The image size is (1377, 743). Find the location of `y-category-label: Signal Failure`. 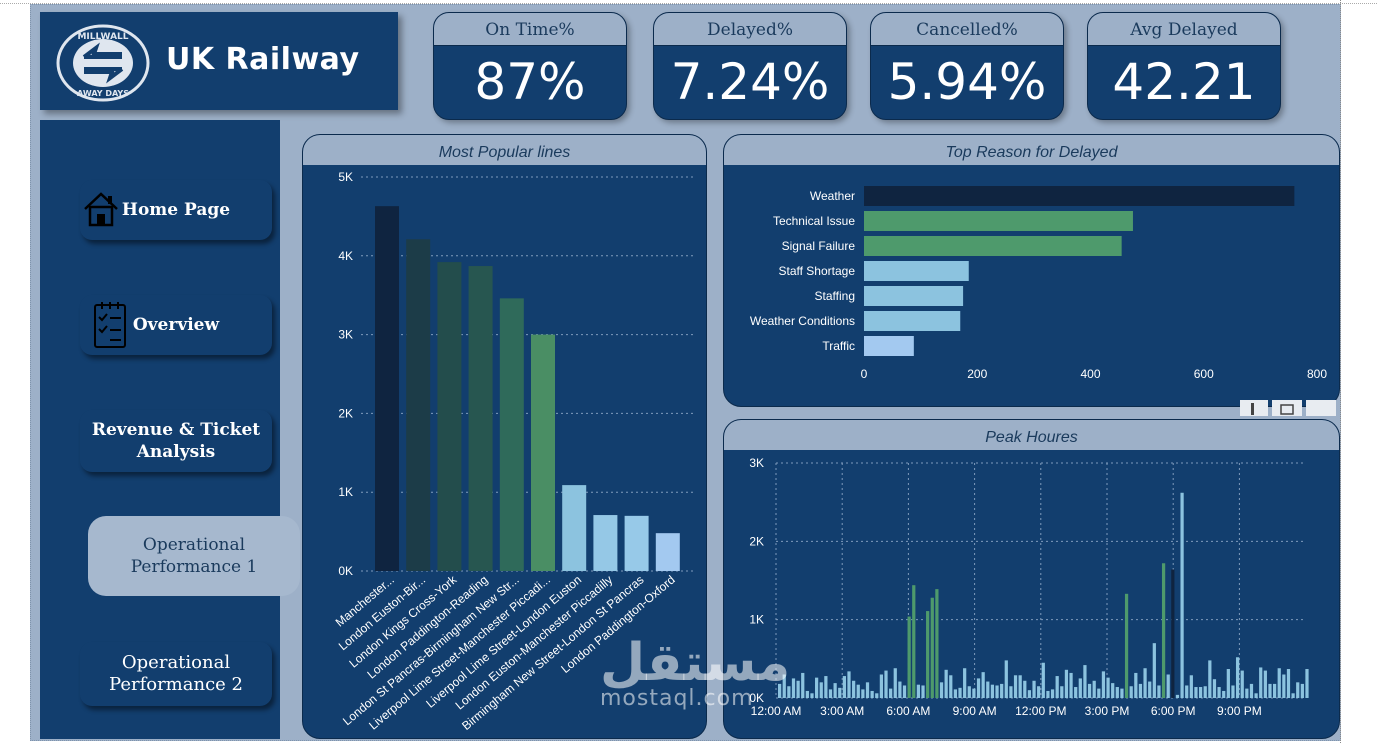

y-category-label: Signal Failure is located at coordinates (819, 246).